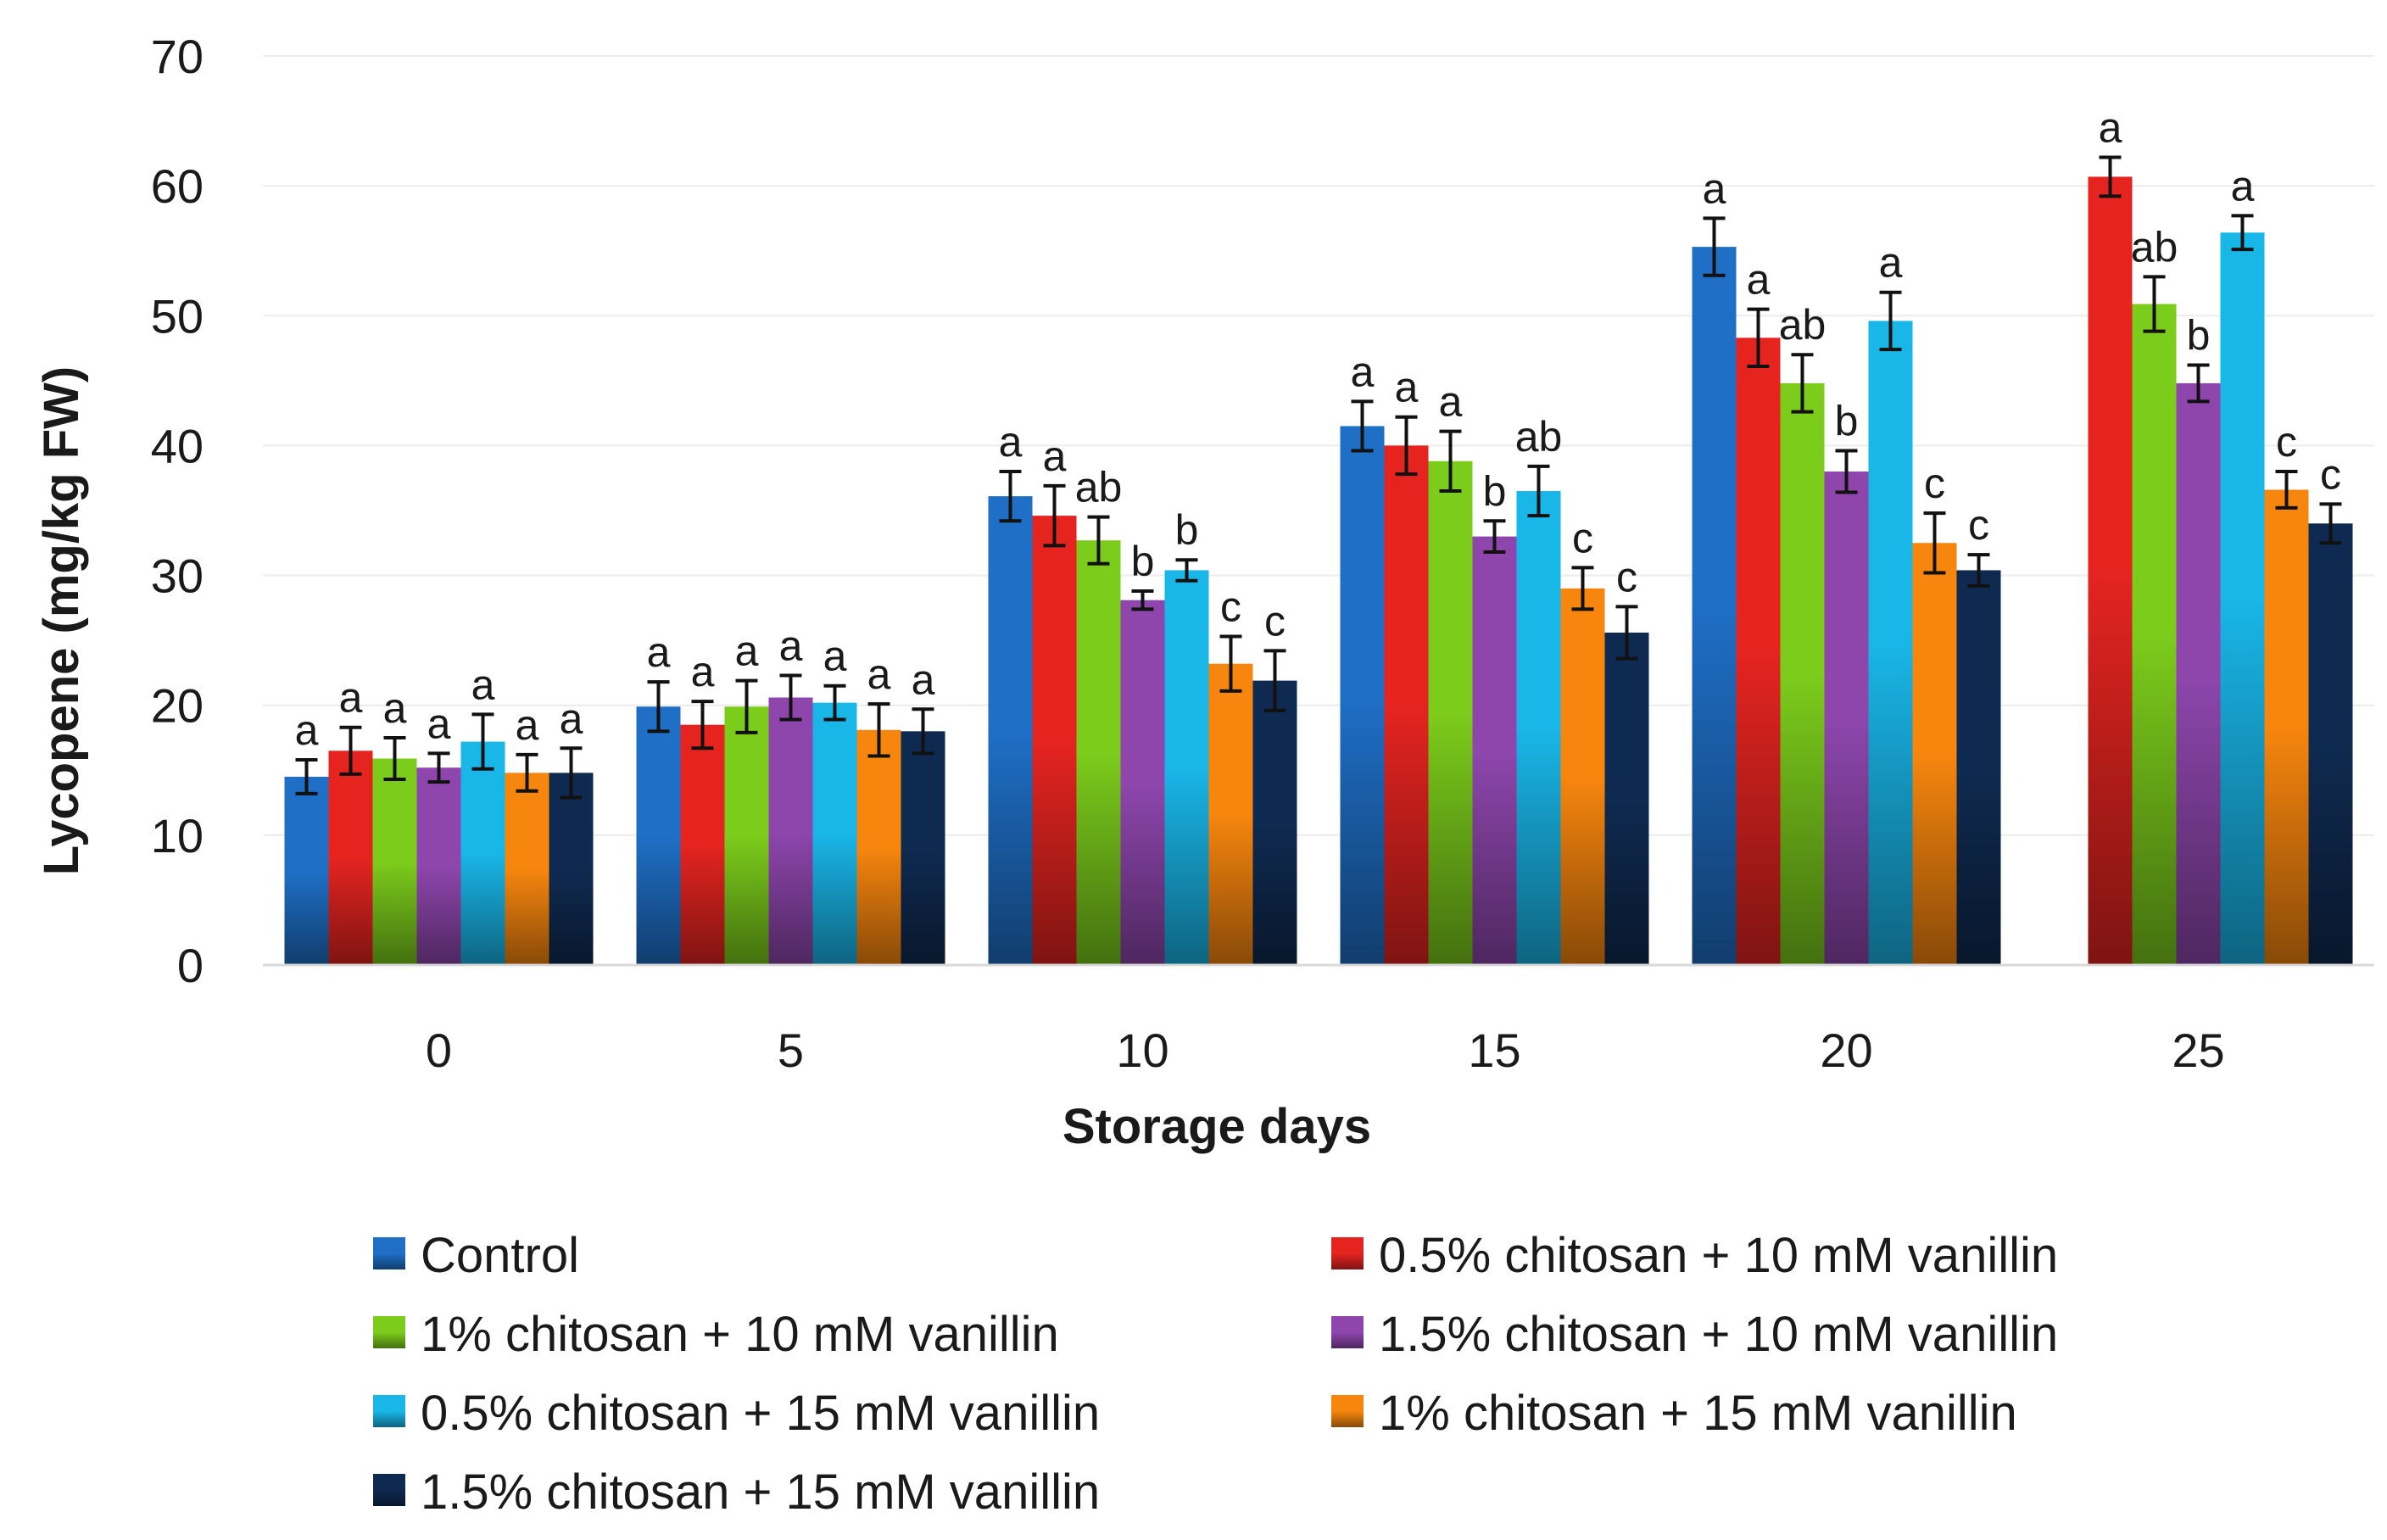  What do you see at coordinates (1582, 537) in the screenshot?
I see `sig-letter-s5-day-15: c` at bounding box center [1582, 537].